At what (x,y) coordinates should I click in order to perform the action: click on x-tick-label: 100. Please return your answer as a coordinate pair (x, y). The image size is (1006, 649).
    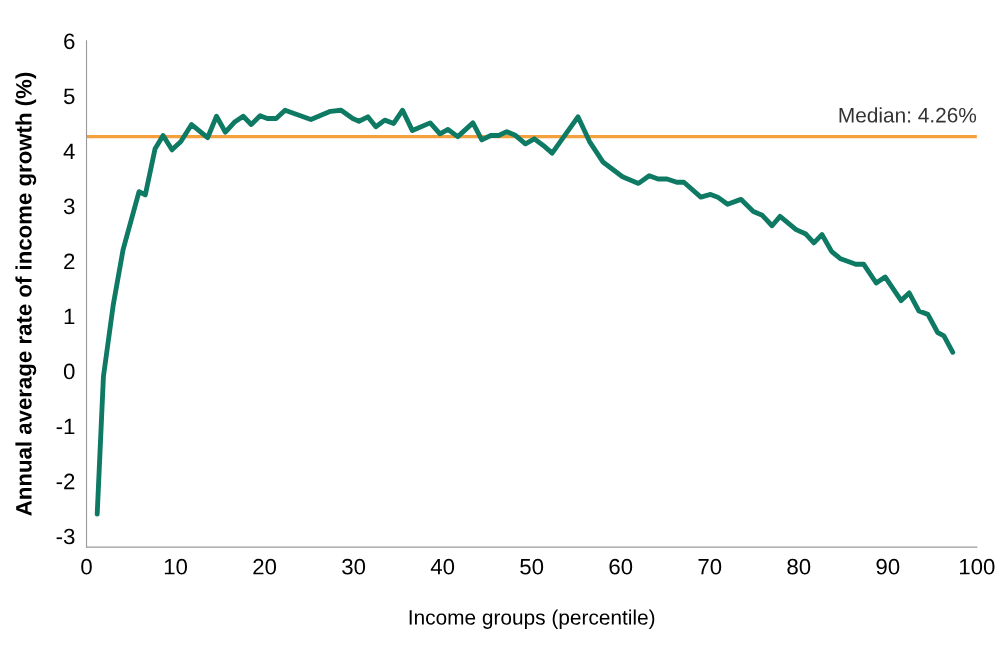
    Looking at the image, I should click on (977, 566).